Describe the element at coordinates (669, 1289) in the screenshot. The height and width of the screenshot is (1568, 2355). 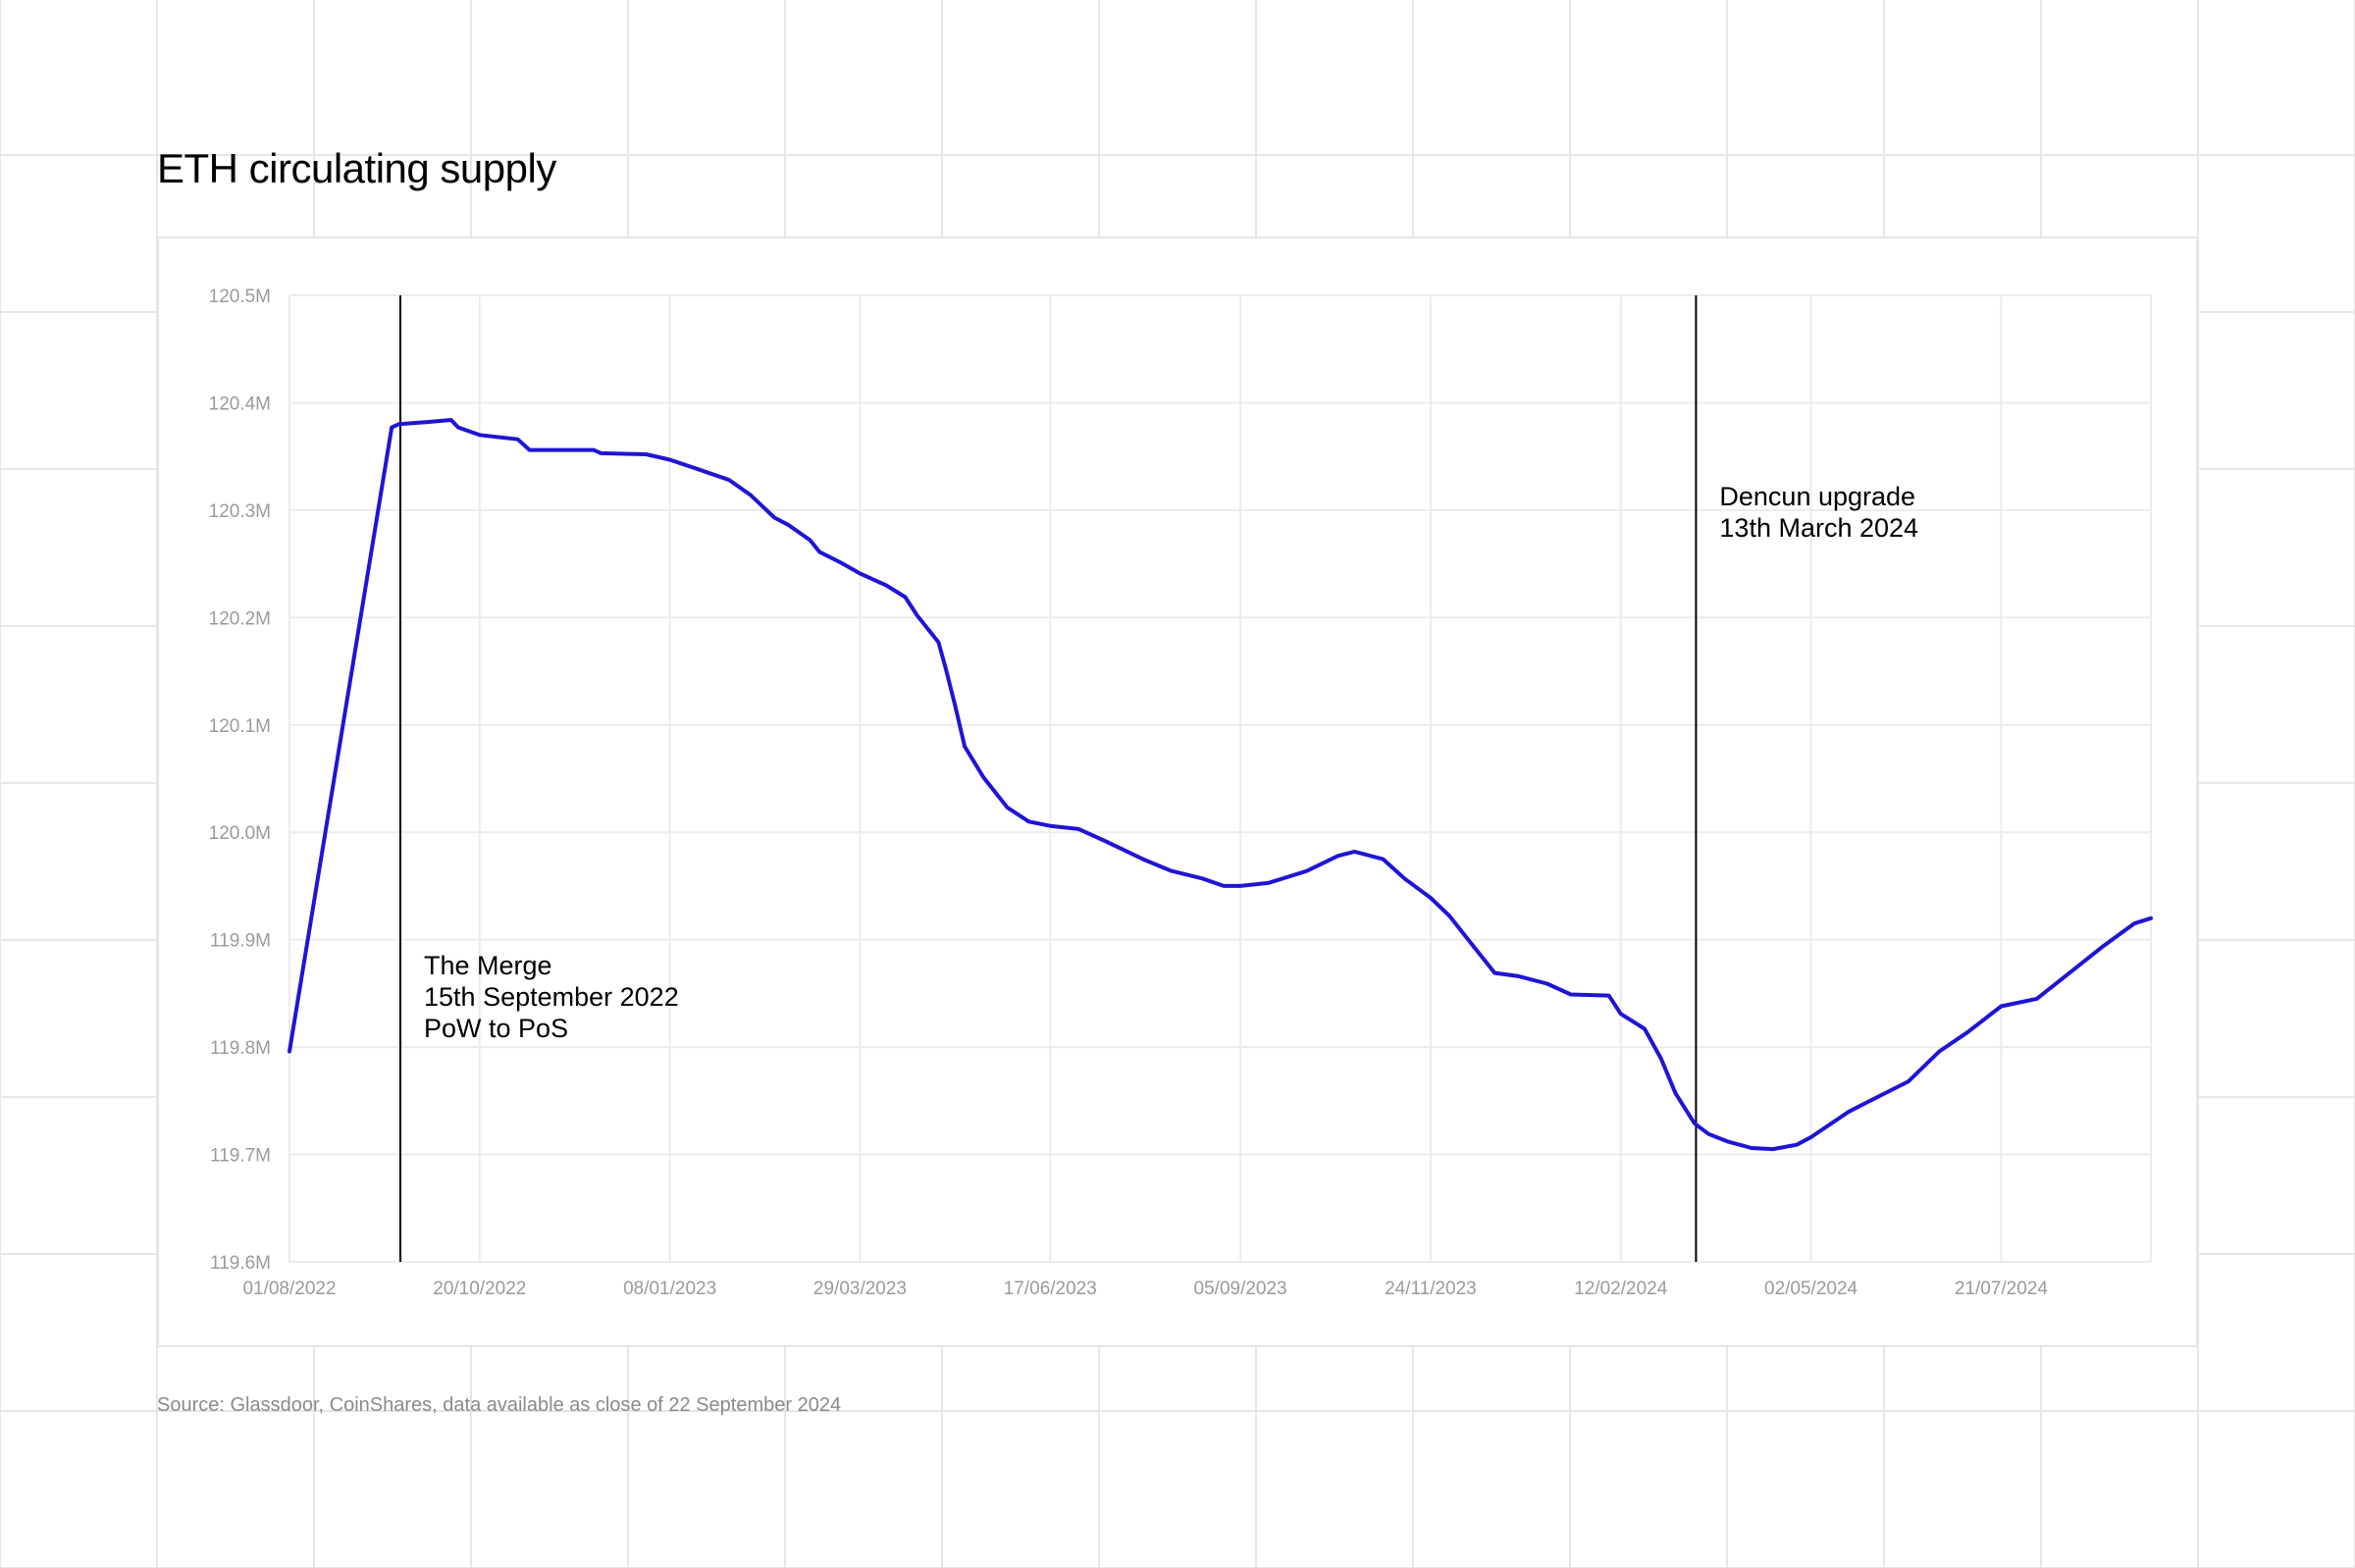
I see `x-tick-label: 08/01/2023` at that location.